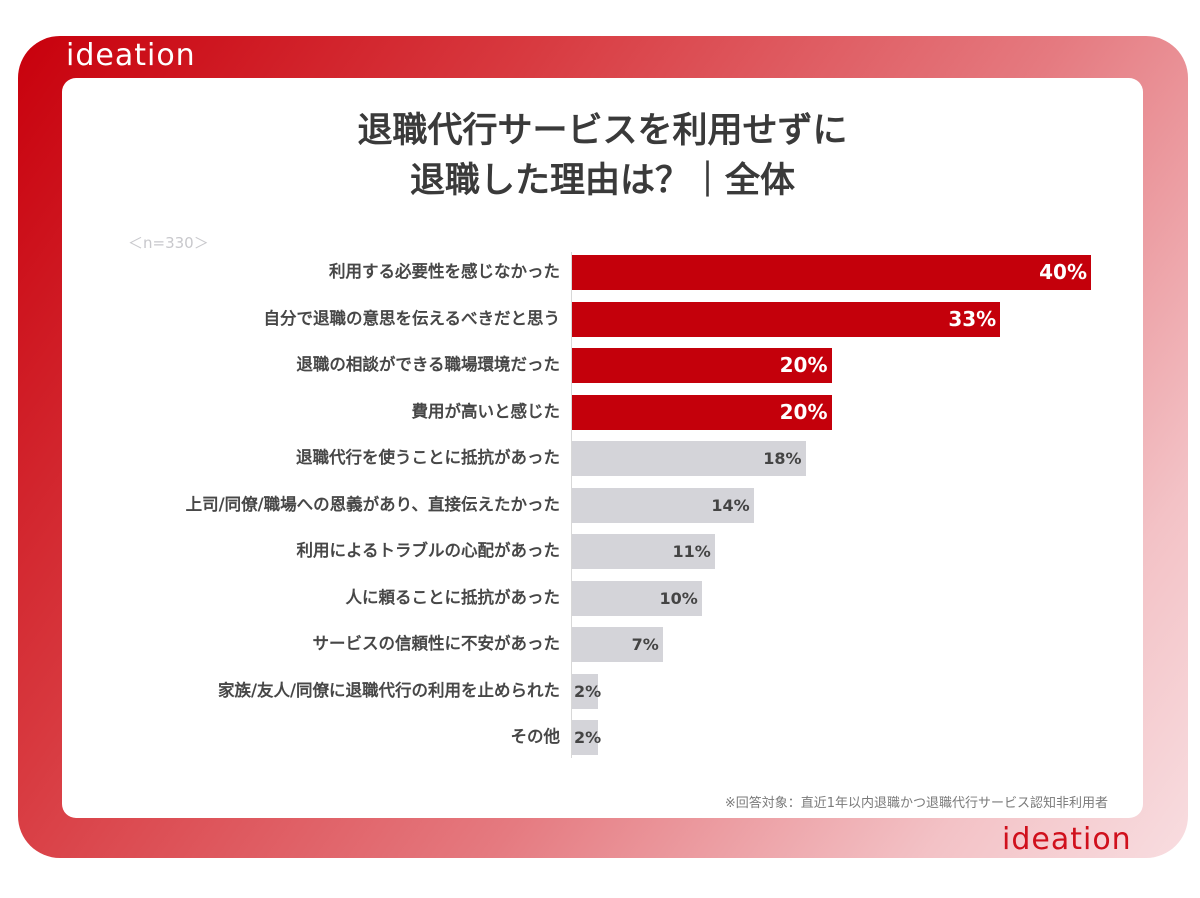 This screenshot has width=1200, height=898. What do you see at coordinates (428, 364) in the screenshot?
I see `category-label: 退職の相談ができる職場環境だった` at bounding box center [428, 364].